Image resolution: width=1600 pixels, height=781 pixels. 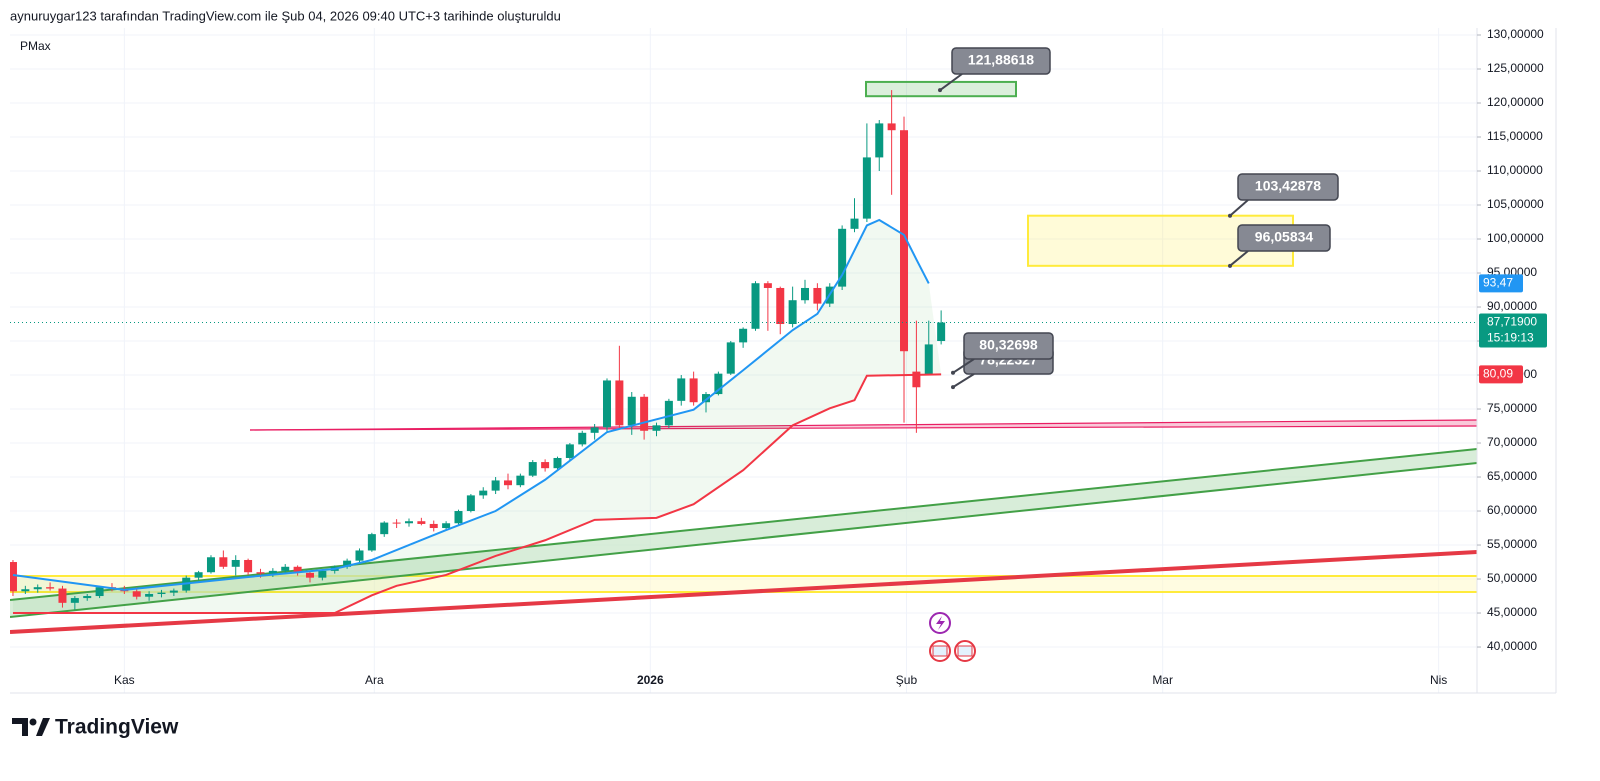 I want to click on price-tag-label: 93,47, so click(x=1498, y=283).